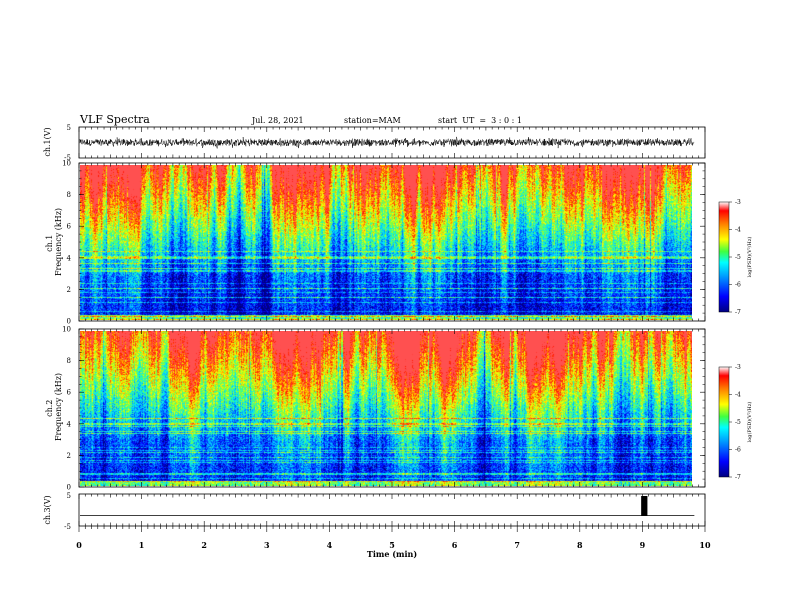 This screenshot has height=612, width=792. What do you see at coordinates (749, 422) in the screenshot?
I see `ch2-colorbar-label: log(PSD)(V²/Hz)` at bounding box center [749, 422].